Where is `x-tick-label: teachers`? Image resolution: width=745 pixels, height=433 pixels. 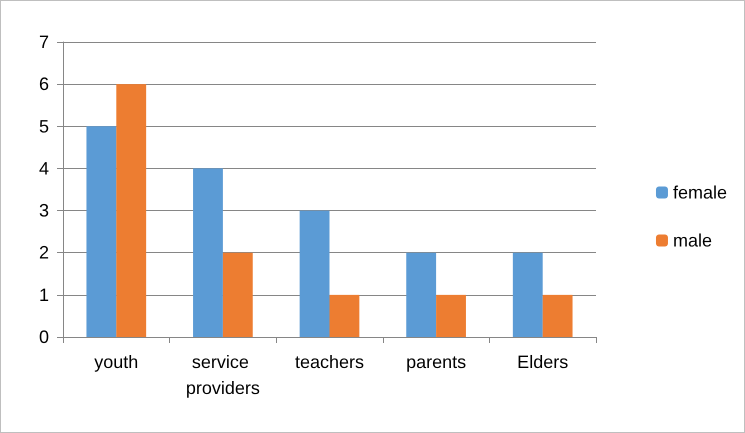 x-tick-label: teachers is located at coordinates (329, 362).